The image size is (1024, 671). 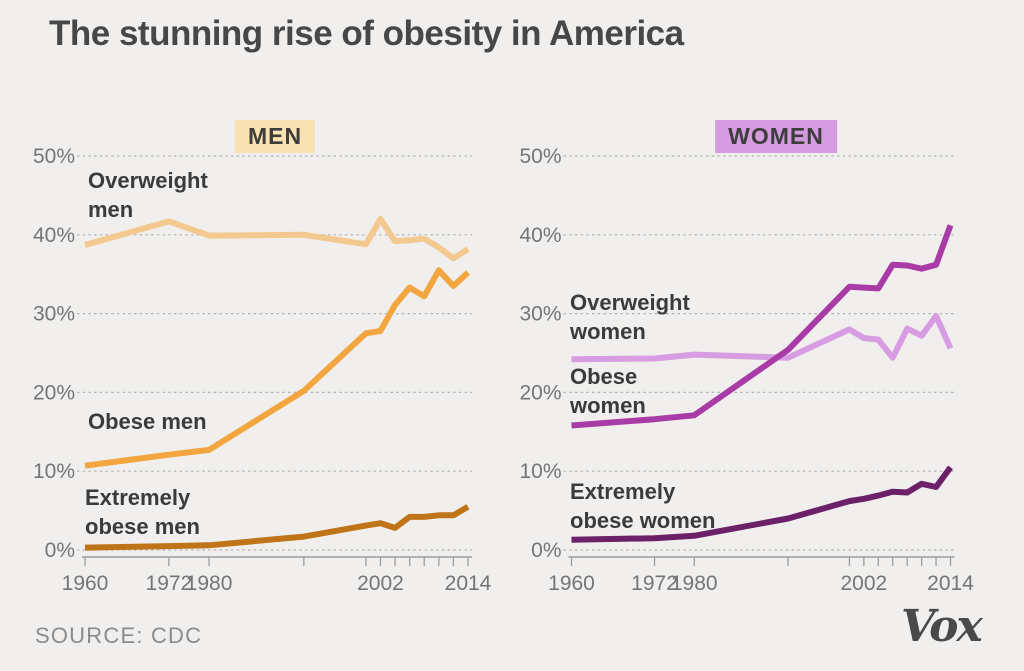 I want to click on annotation-line: Obese men, so click(x=147, y=421).